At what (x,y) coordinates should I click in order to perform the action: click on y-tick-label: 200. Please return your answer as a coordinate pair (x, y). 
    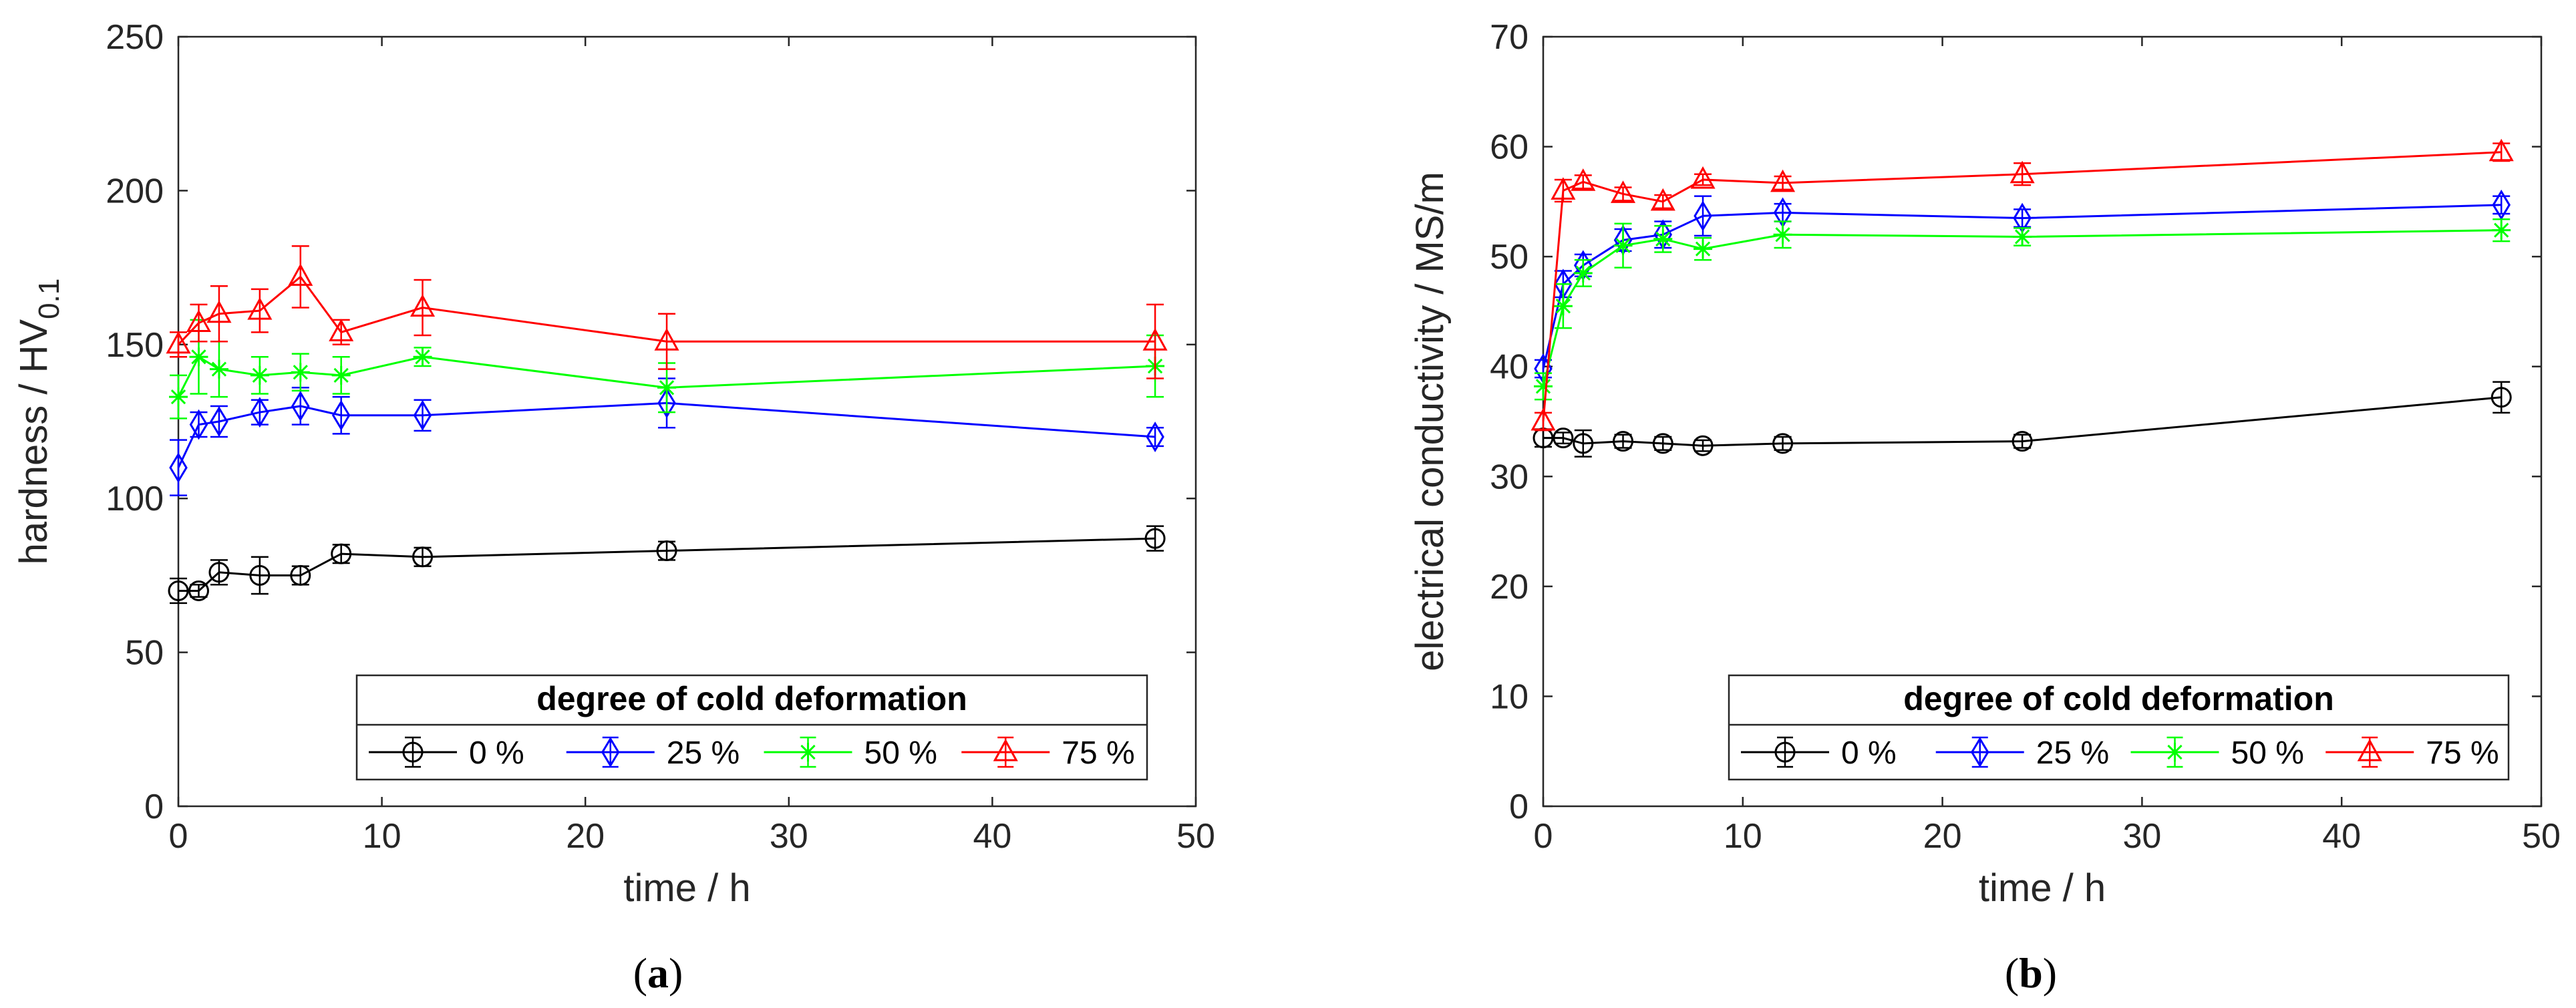
    Looking at the image, I should click on (135, 191).